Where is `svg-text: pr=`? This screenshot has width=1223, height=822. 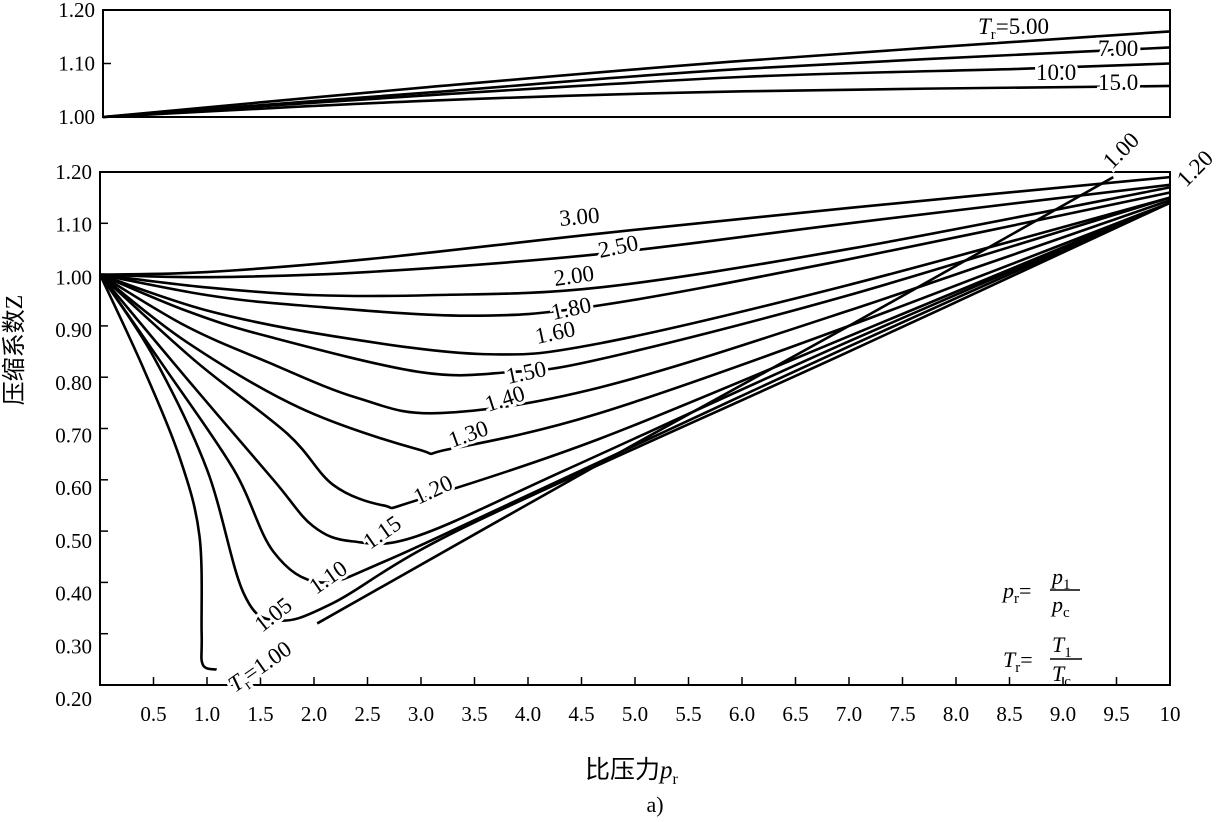
svg-text: pr= is located at coordinates (1016, 592).